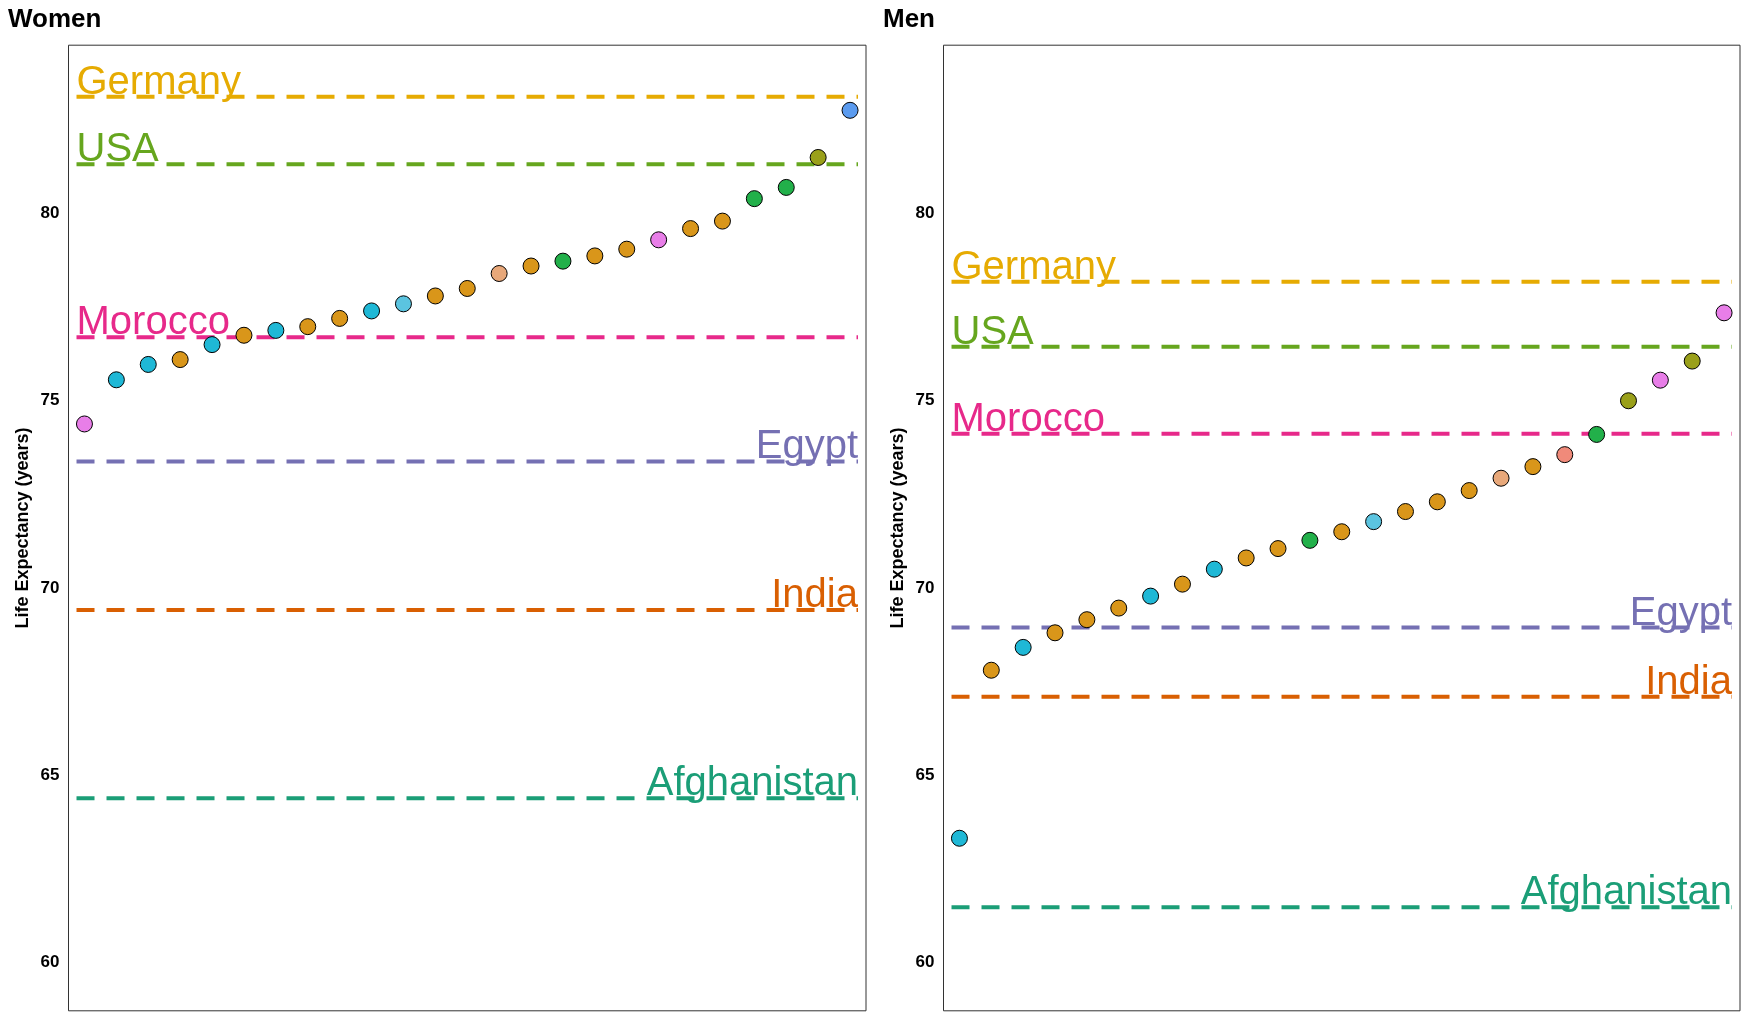 This screenshot has height=1024, width=1755. I want to click on chart-title: Men, so click(909, 17).